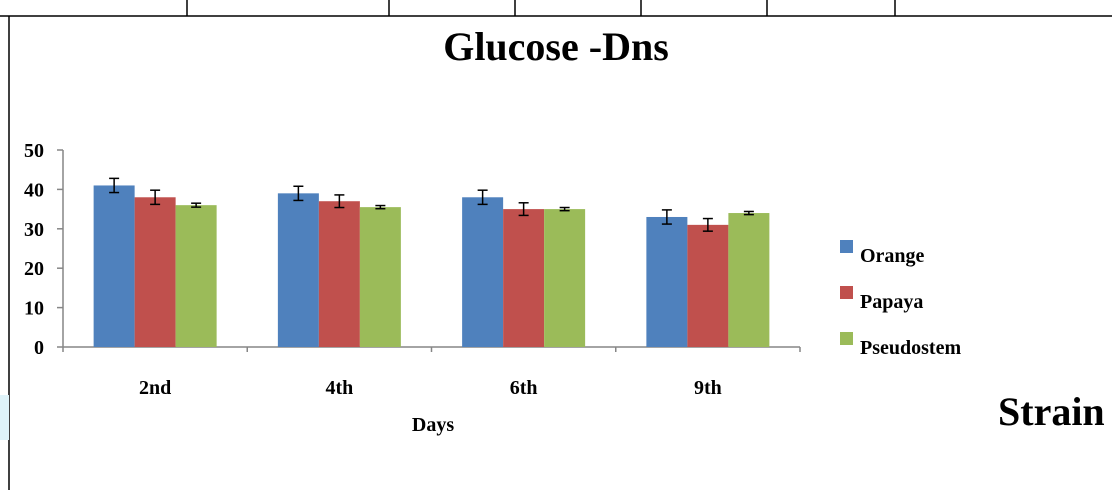  I want to click on x-tick-label: 2nd, so click(155, 388).